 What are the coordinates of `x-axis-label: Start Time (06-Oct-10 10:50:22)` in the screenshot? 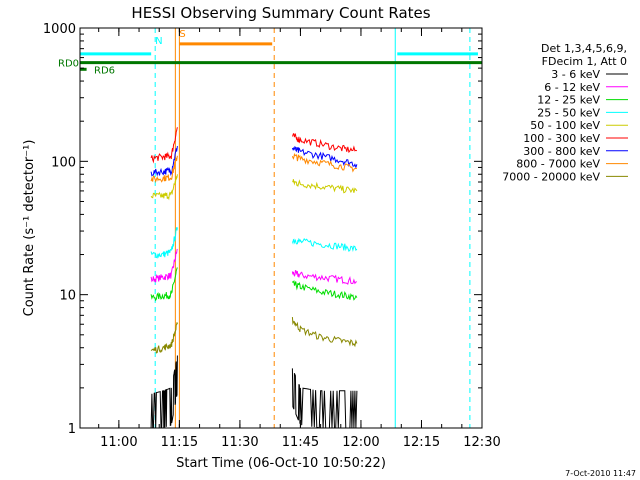 It's located at (281, 463).